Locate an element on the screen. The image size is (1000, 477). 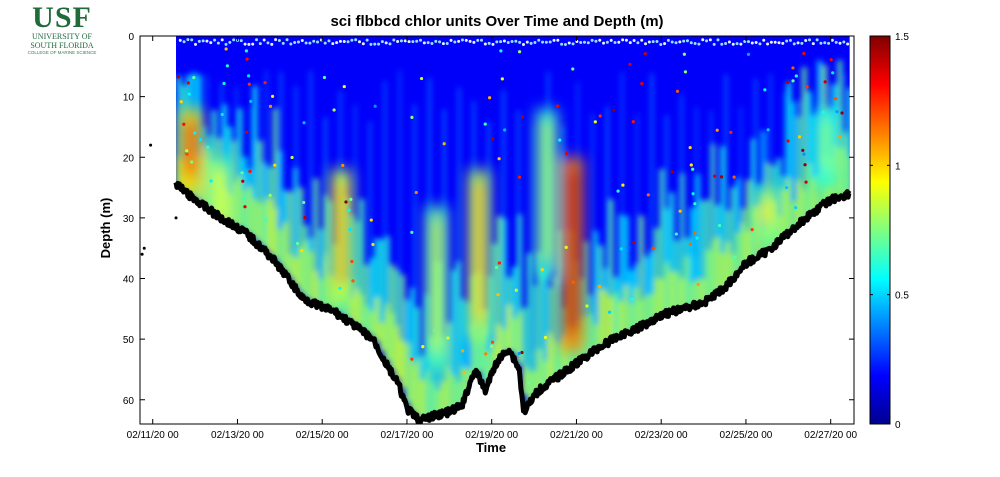
x-tick-label: 02/23/20 00 is located at coordinates (661, 435).